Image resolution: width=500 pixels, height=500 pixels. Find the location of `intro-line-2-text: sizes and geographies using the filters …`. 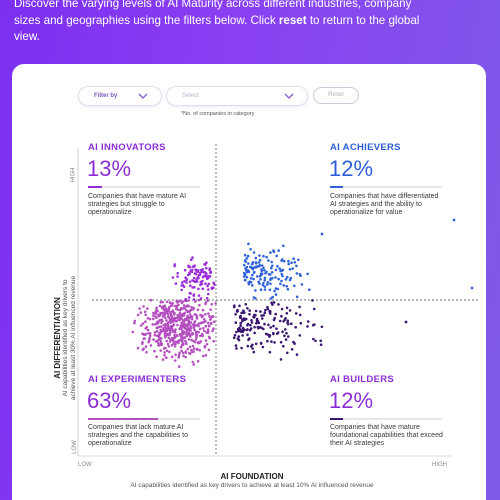

intro-line-2-text: sizes and geographies using the filters … is located at coordinates (146, 20).